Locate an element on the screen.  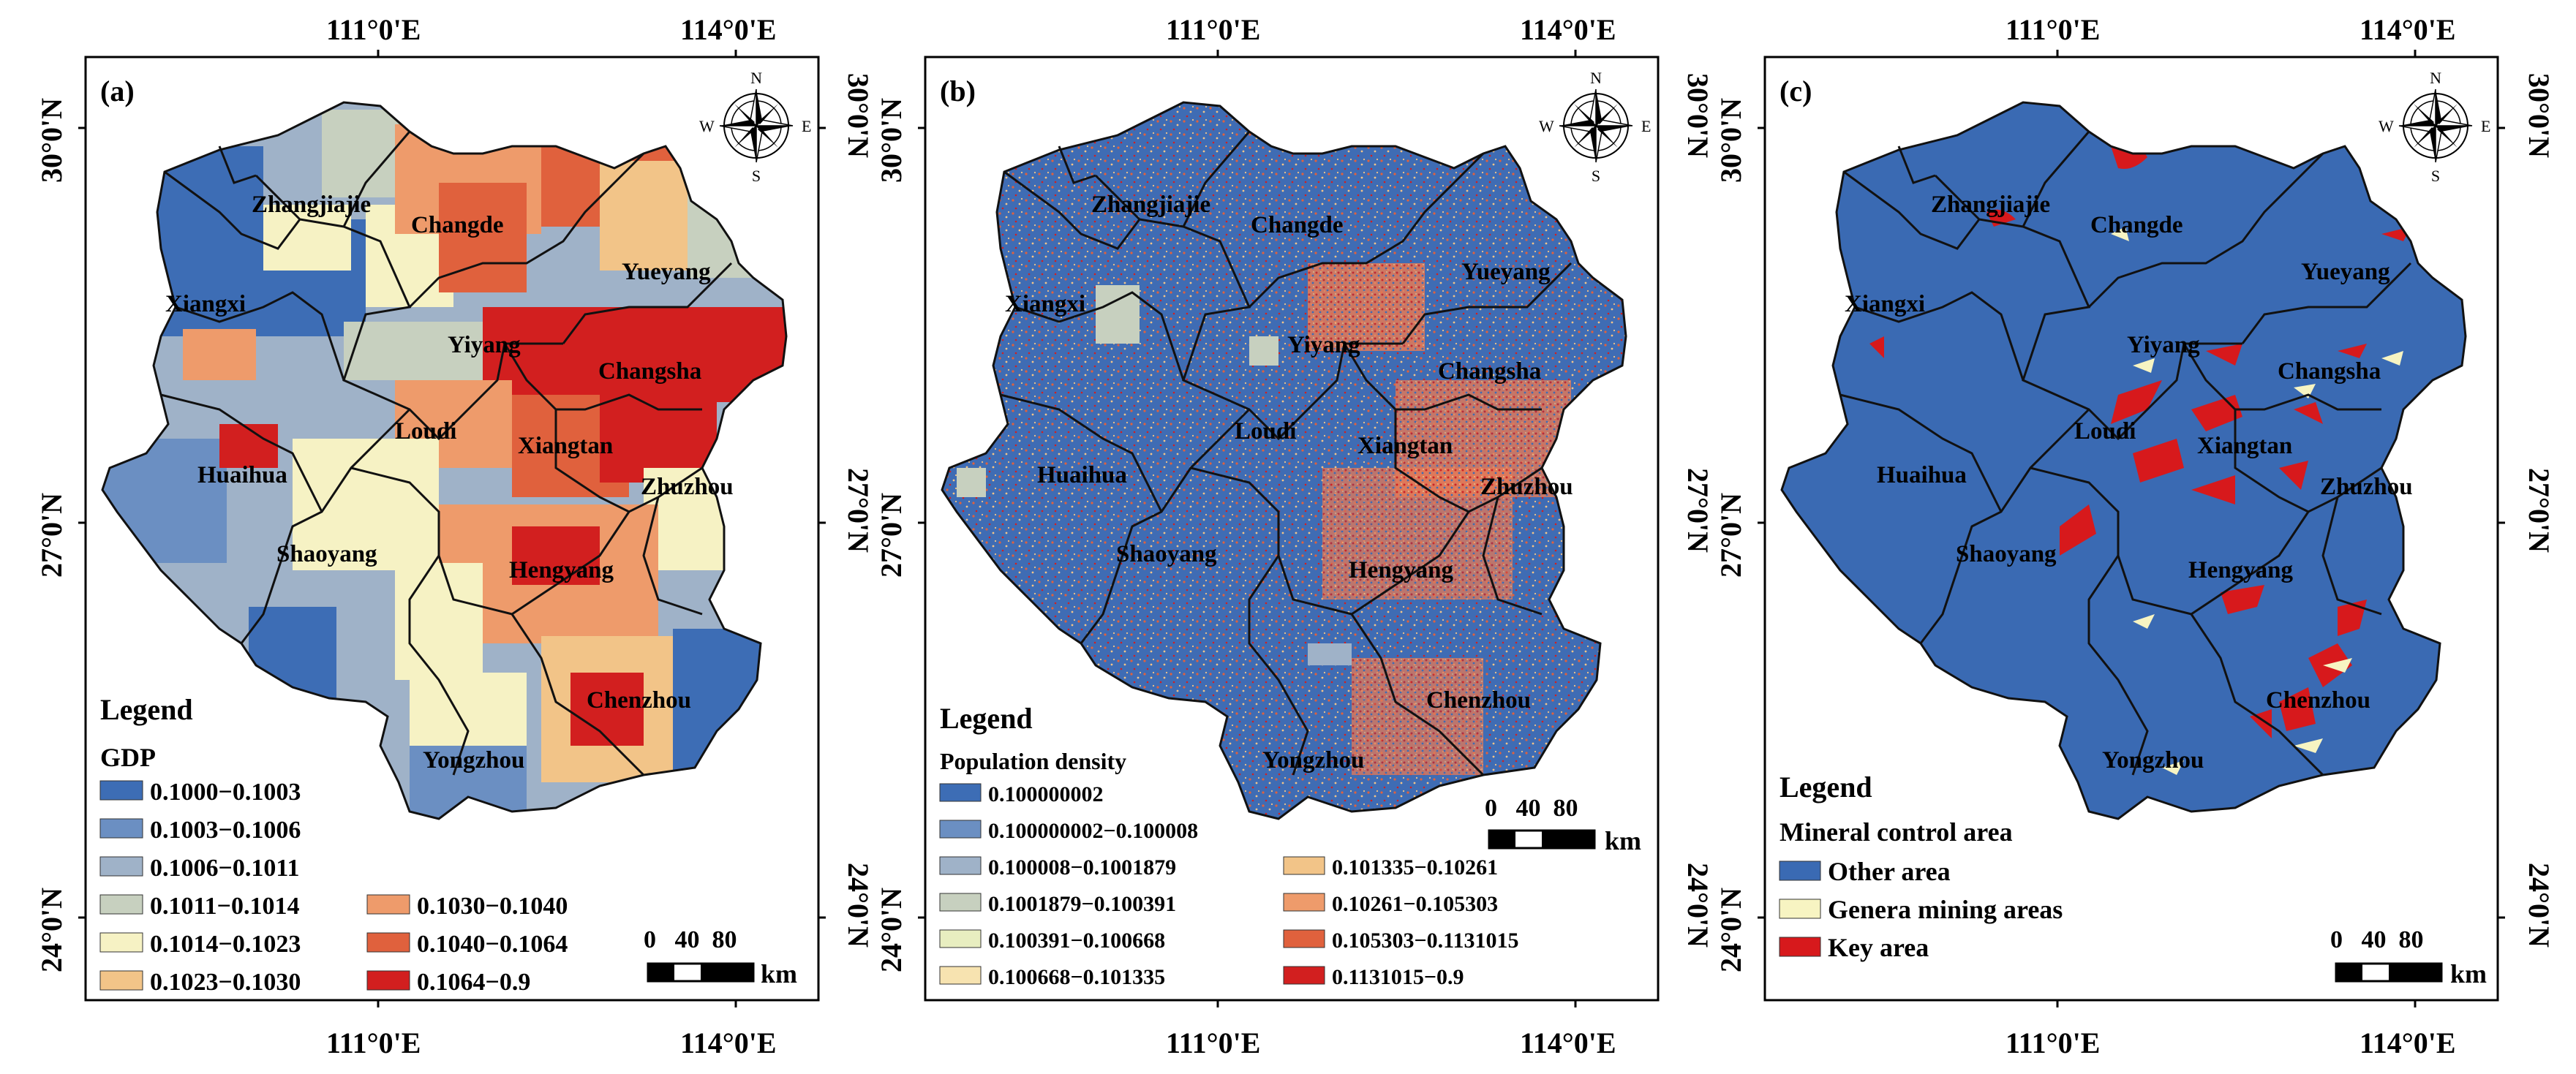
panel-c-compass-icon: N S E W is located at coordinates (2434, 127).